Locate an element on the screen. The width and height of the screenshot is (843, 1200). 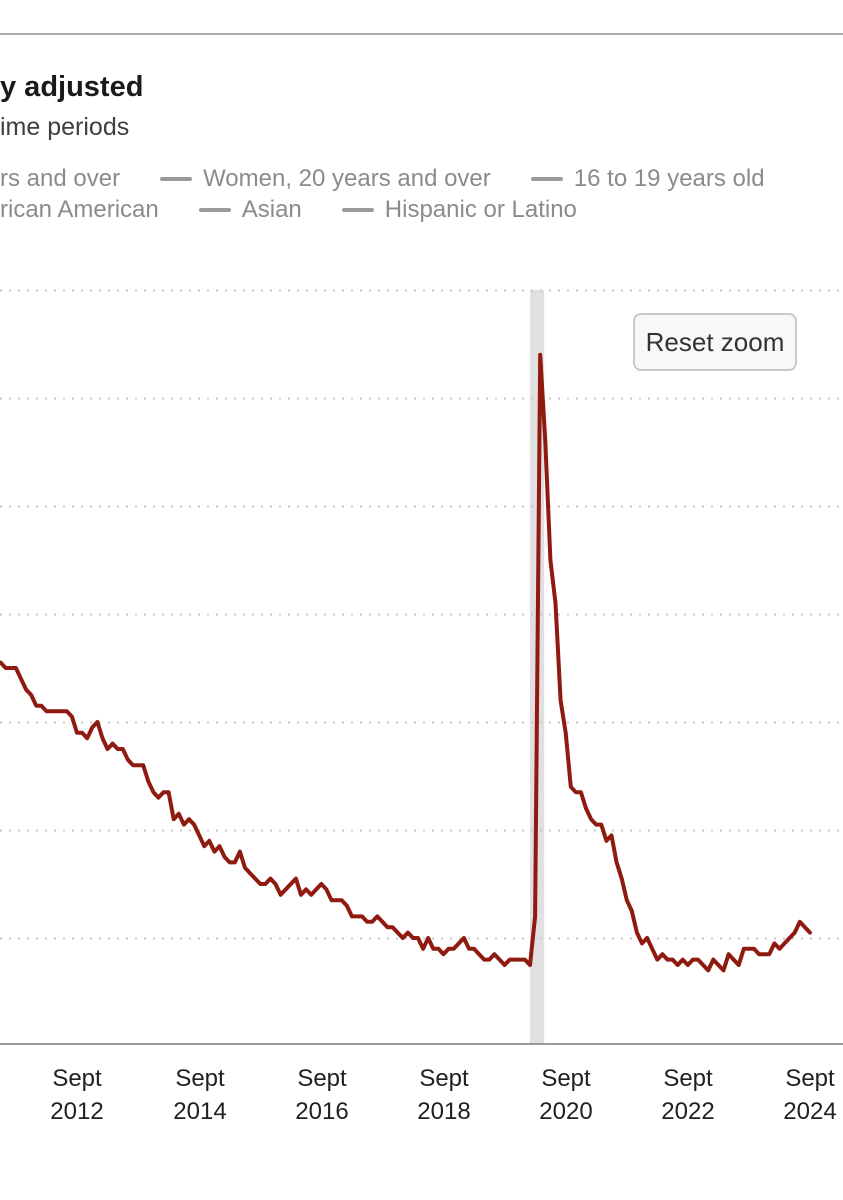
legend-item-asian: Asian is located at coordinates (250, 209).